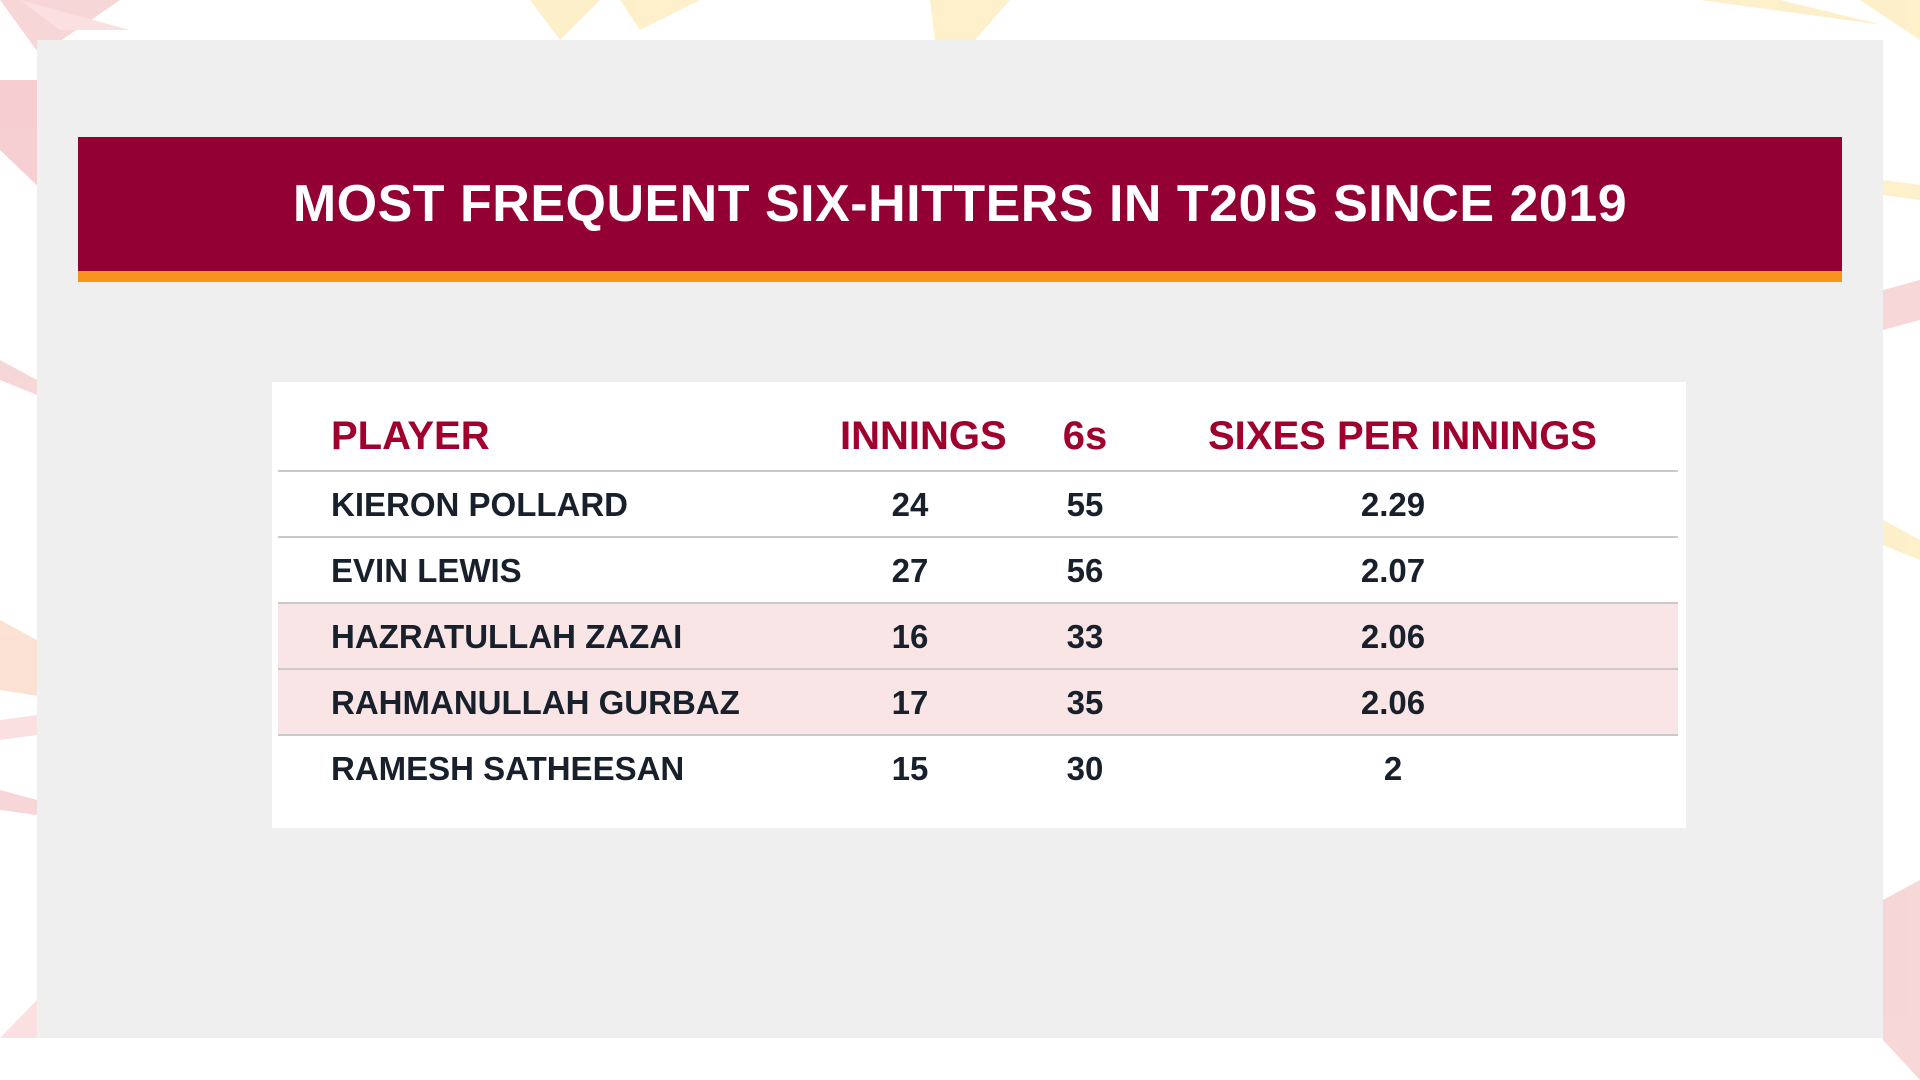 The width and height of the screenshot is (1920, 1080). Describe the element at coordinates (978, 571) in the screenshot. I see `table-row: EVIN LEWIS 27 56 2.07` at that location.